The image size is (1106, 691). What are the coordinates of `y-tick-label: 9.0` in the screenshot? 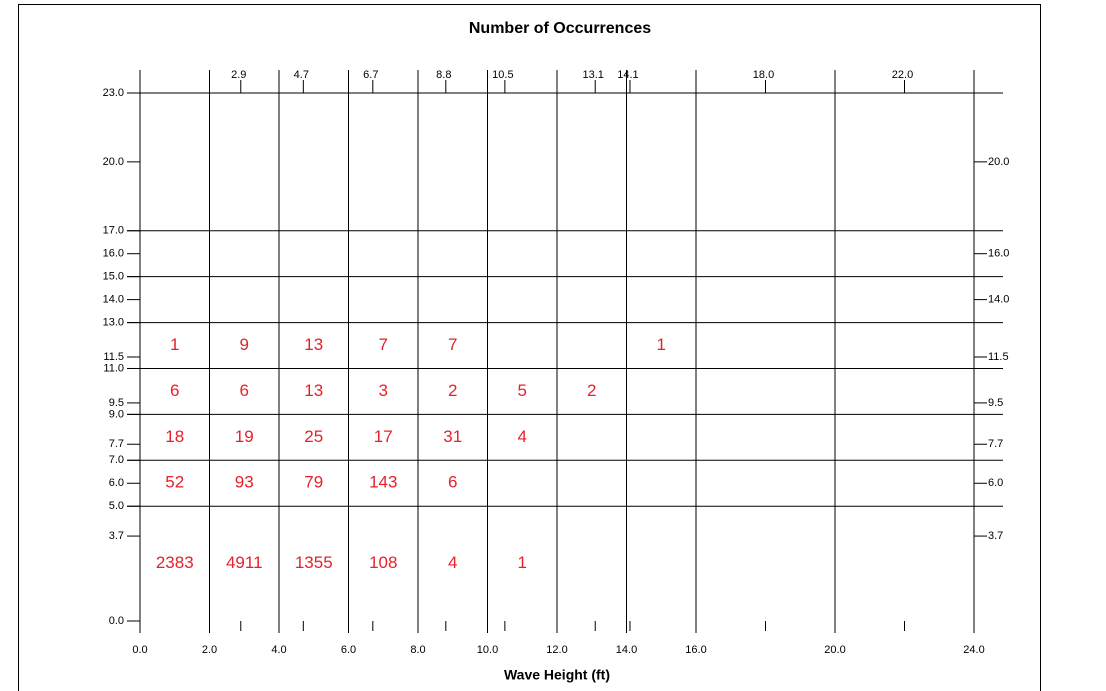 It's located at (116, 414).